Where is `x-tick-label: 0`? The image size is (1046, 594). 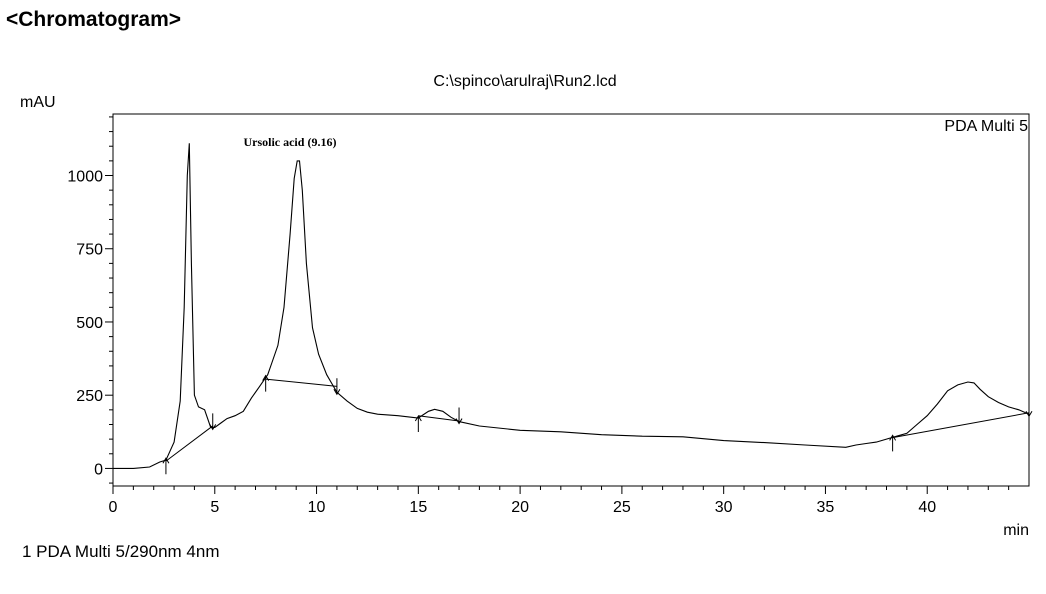 x-tick-label: 0 is located at coordinates (113, 507).